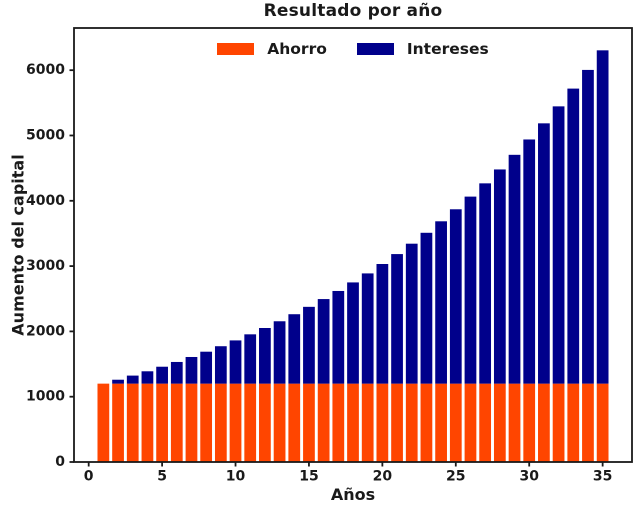 Image resolution: width=639 pixels, height=515 pixels. I want to click on y-tick-label: 6000, so click(45, 70).